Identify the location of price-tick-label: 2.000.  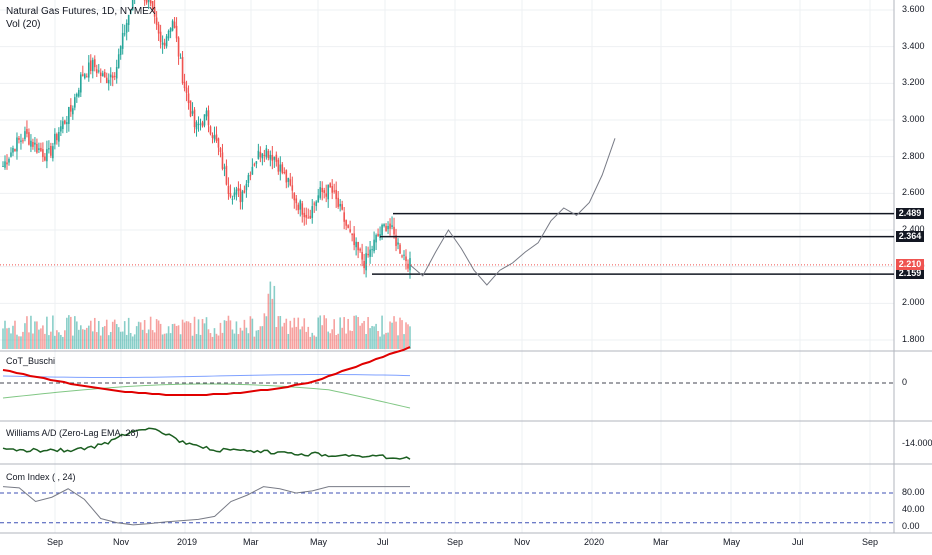
(913, 302).